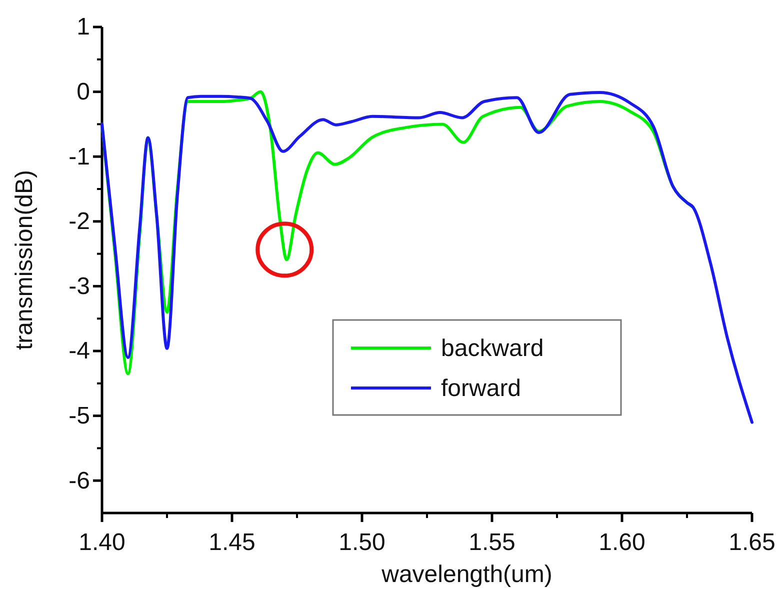 The image size is (782, 592). I want to click on y-tick-label: 1, so click(83, 27).